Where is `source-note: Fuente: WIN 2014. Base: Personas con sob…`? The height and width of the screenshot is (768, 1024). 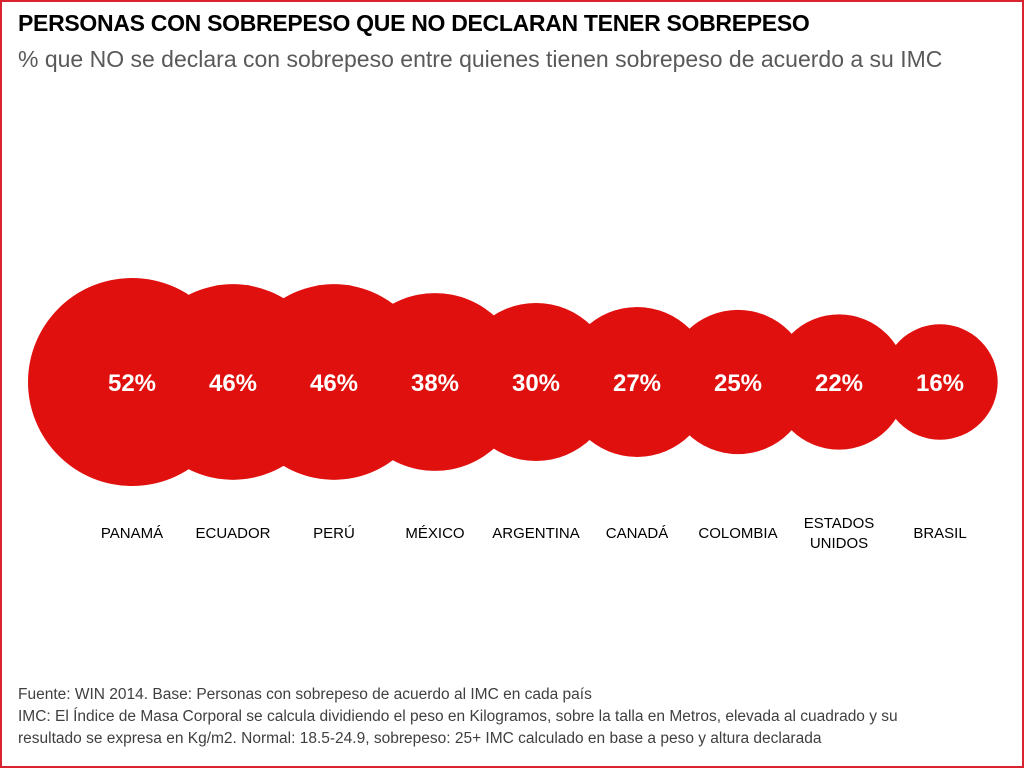 source-note: Fuente: WIN 2014. Base: Personas con sob… is located at coordinates (305, 694).